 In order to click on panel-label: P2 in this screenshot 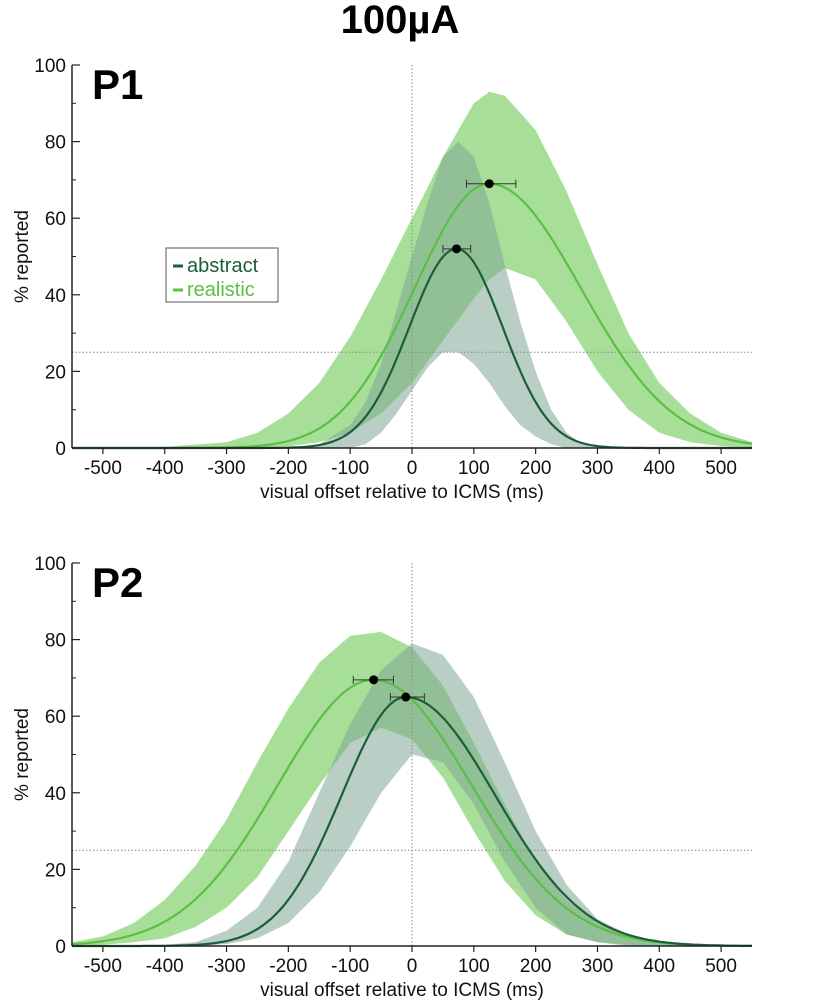, I will do `click(117, 582)`.